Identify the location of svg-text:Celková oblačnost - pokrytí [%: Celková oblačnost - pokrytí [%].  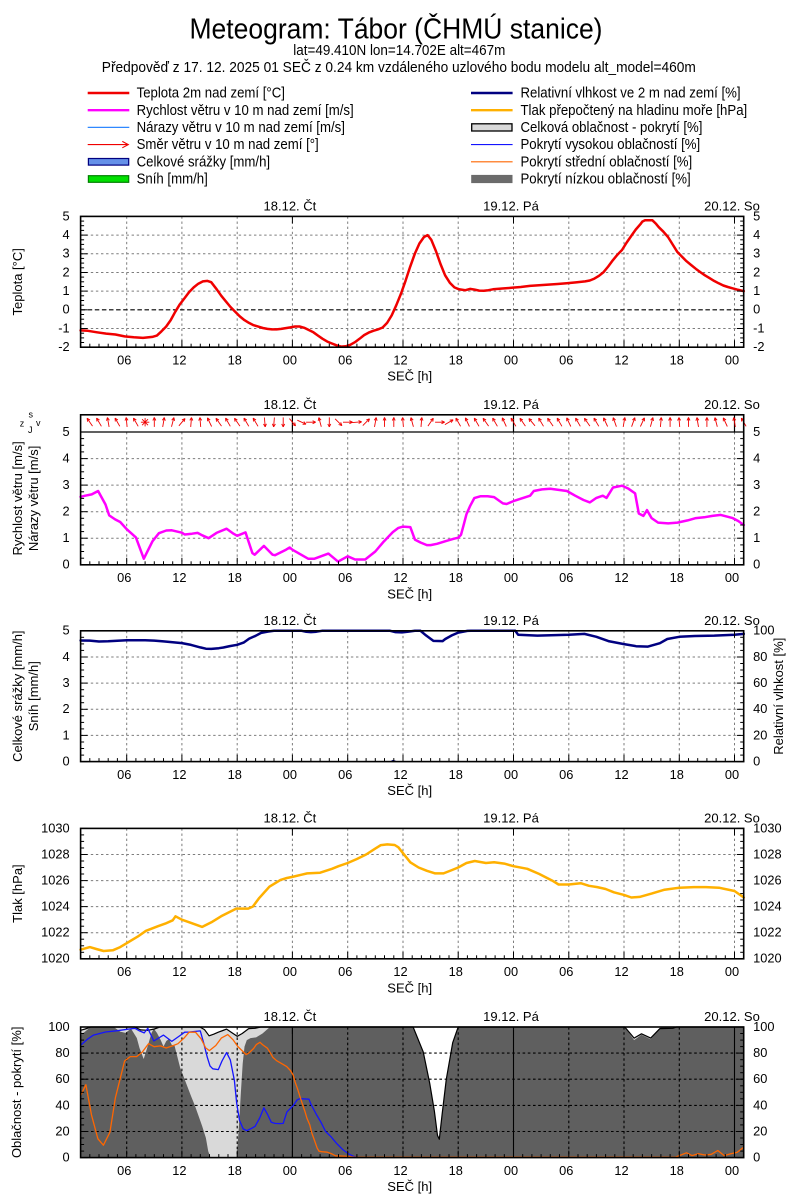
(612, 128).